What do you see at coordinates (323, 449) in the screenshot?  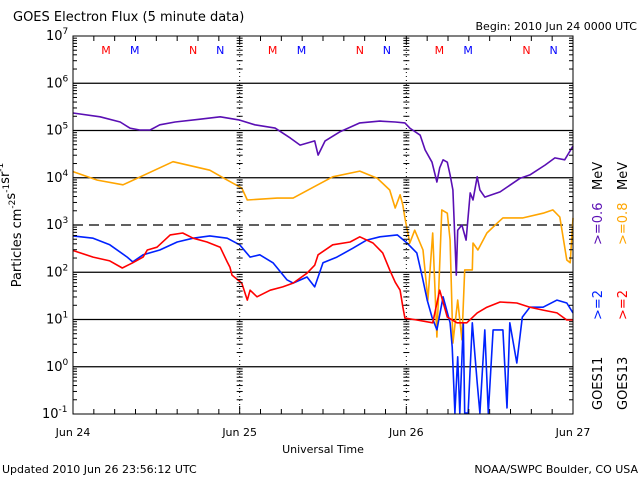 I see `x-axis-label: Universal Time` at bounding box center [323, 449].